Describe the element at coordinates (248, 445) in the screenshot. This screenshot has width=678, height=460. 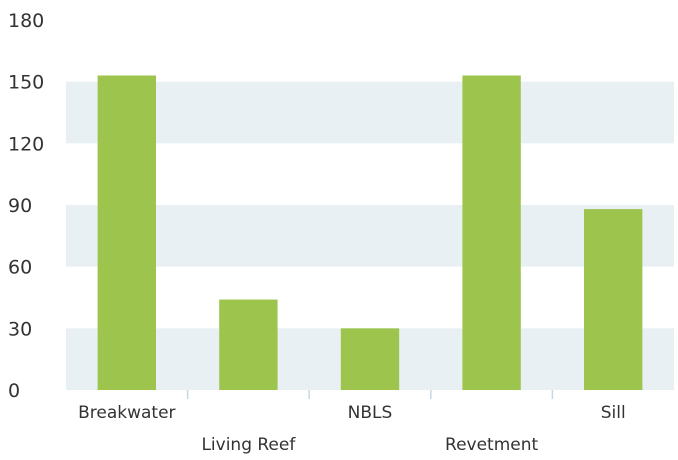
I see `x-tick-label: Living Reef` at that location.